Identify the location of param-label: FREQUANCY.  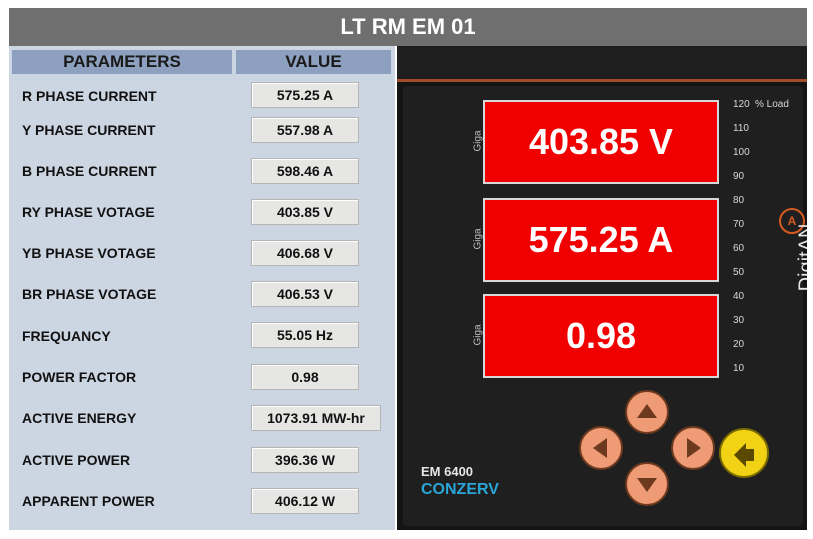
(66, 336).